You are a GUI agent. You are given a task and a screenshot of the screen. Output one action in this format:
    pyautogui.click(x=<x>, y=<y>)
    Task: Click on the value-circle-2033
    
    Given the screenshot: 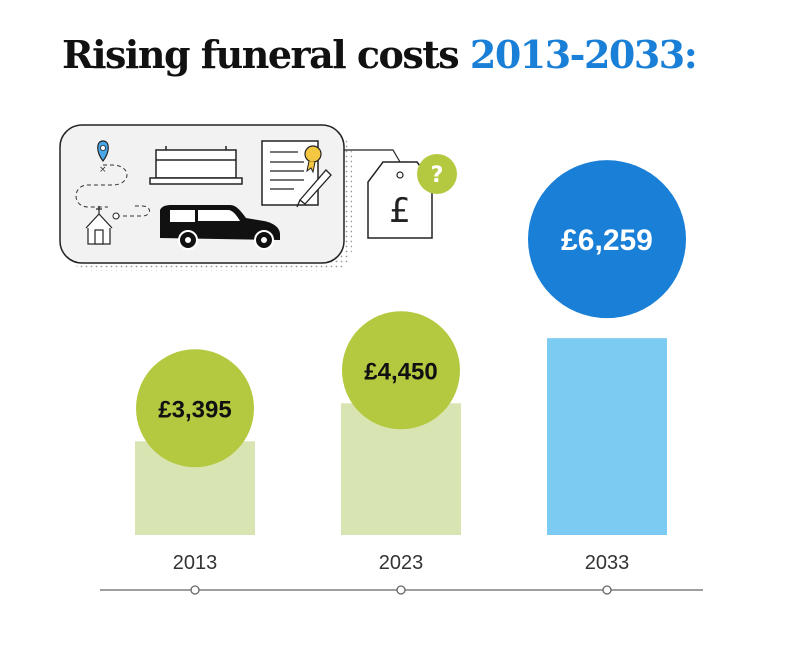 What is the action you would take?
    pyautogui.click(x=607, y=239)
    